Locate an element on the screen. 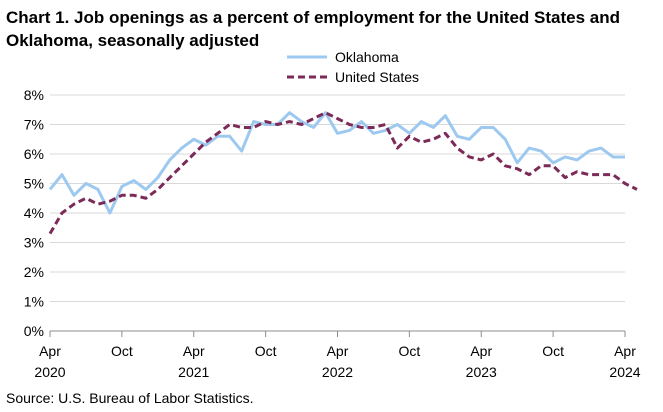 This screenshot has height=412, width=663. x-tick-label-month-30: Oct is located at coordinates (409, 351).